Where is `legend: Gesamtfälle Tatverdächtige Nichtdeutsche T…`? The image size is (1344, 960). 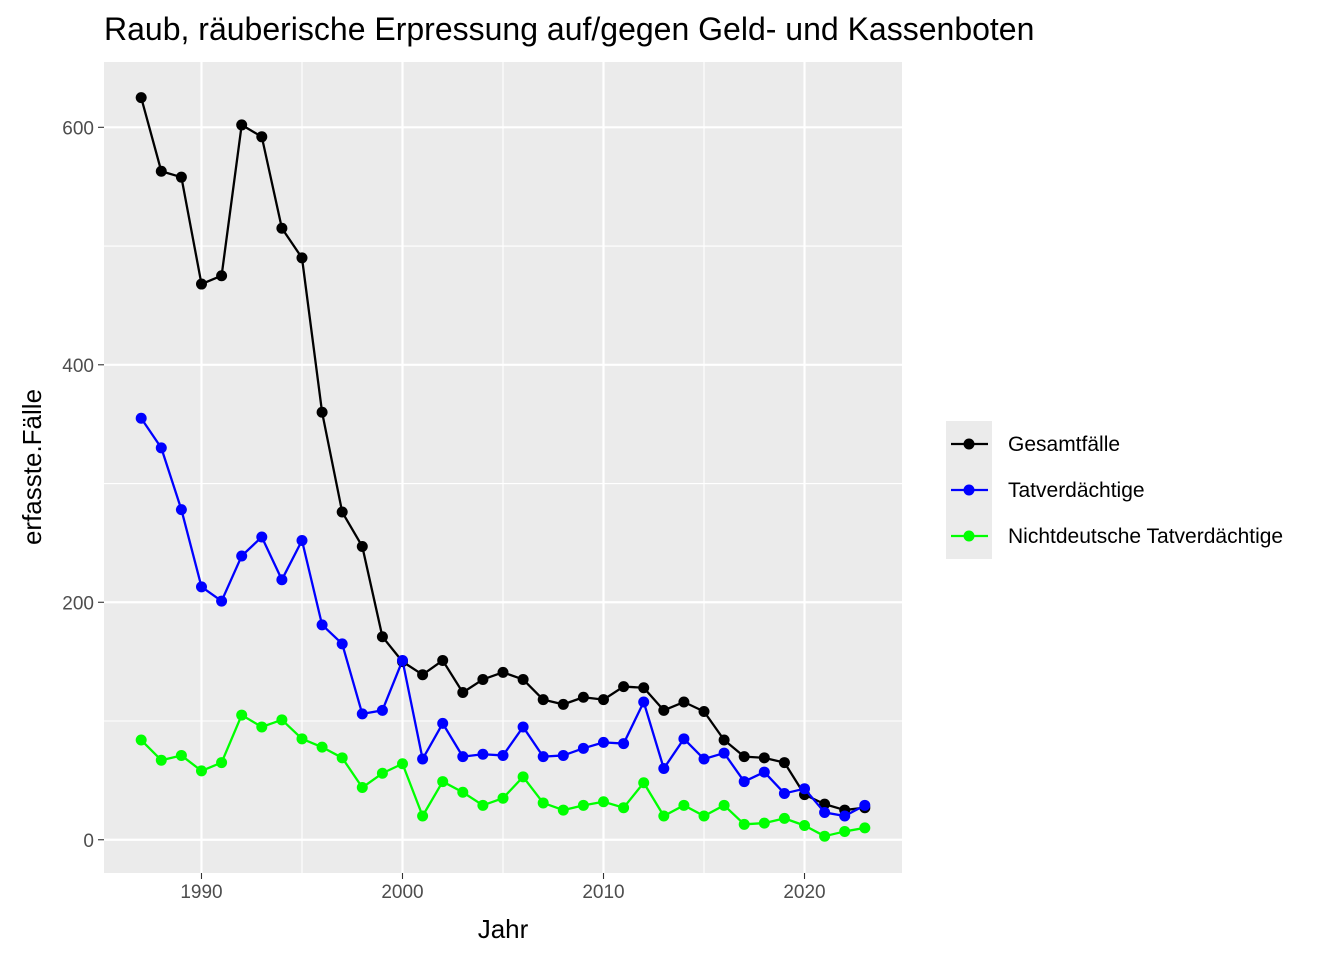 legend: Gesamtfälle Tatverdächtige Nichtdeutsche T… is located at coordinates (1117, 490).